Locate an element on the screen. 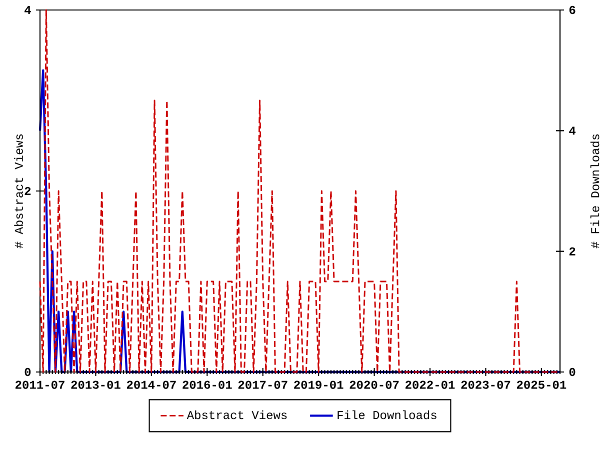 The height and width of the screenshot is (450, 600). x-tick-label: 2023-07 is located at coordinates (485, 384).